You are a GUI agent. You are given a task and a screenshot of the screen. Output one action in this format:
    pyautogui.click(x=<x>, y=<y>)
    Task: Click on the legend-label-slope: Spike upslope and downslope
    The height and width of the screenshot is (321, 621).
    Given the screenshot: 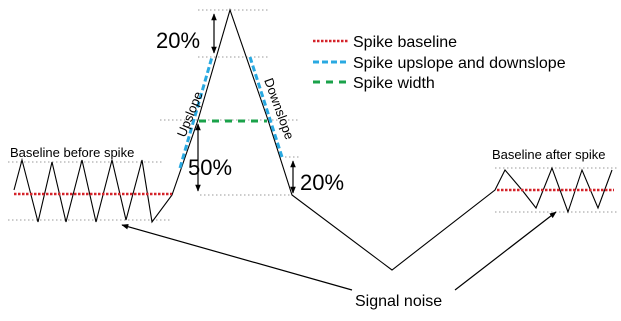 What is the action you would take?
    pyautogui.click(x=459, y=63)
    